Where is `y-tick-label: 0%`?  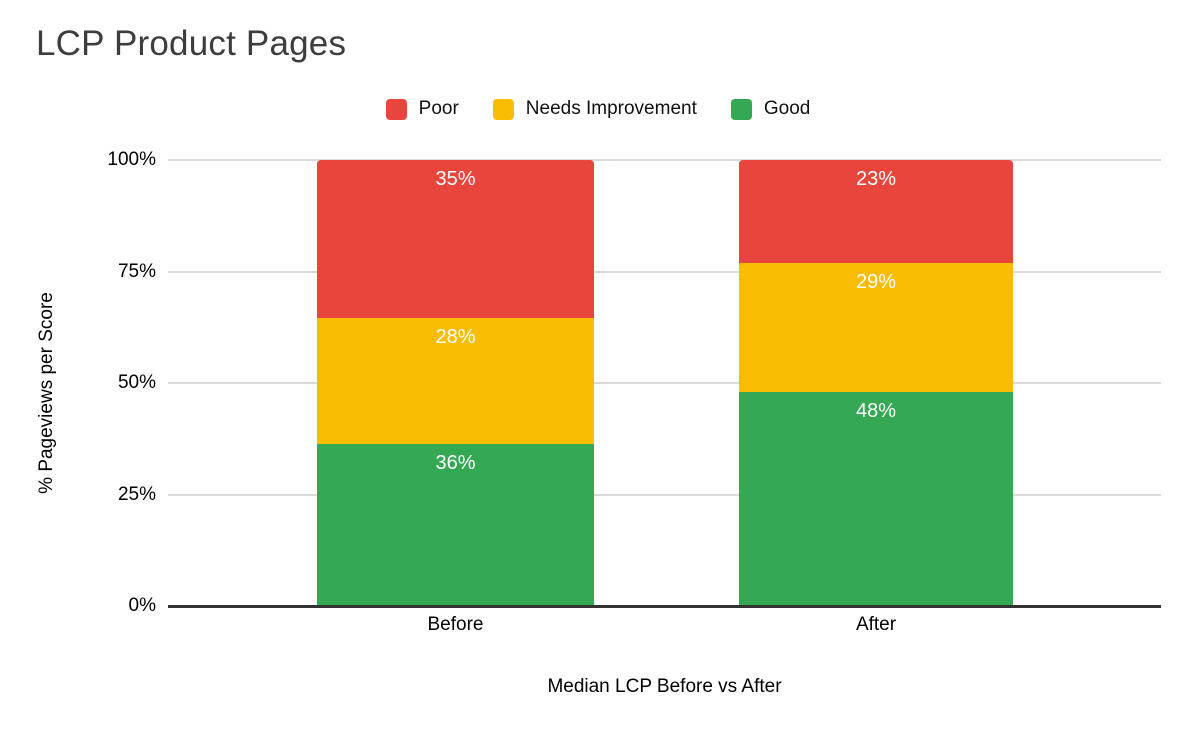 y-tick-label: 0% is located at coordinates (142, 605).